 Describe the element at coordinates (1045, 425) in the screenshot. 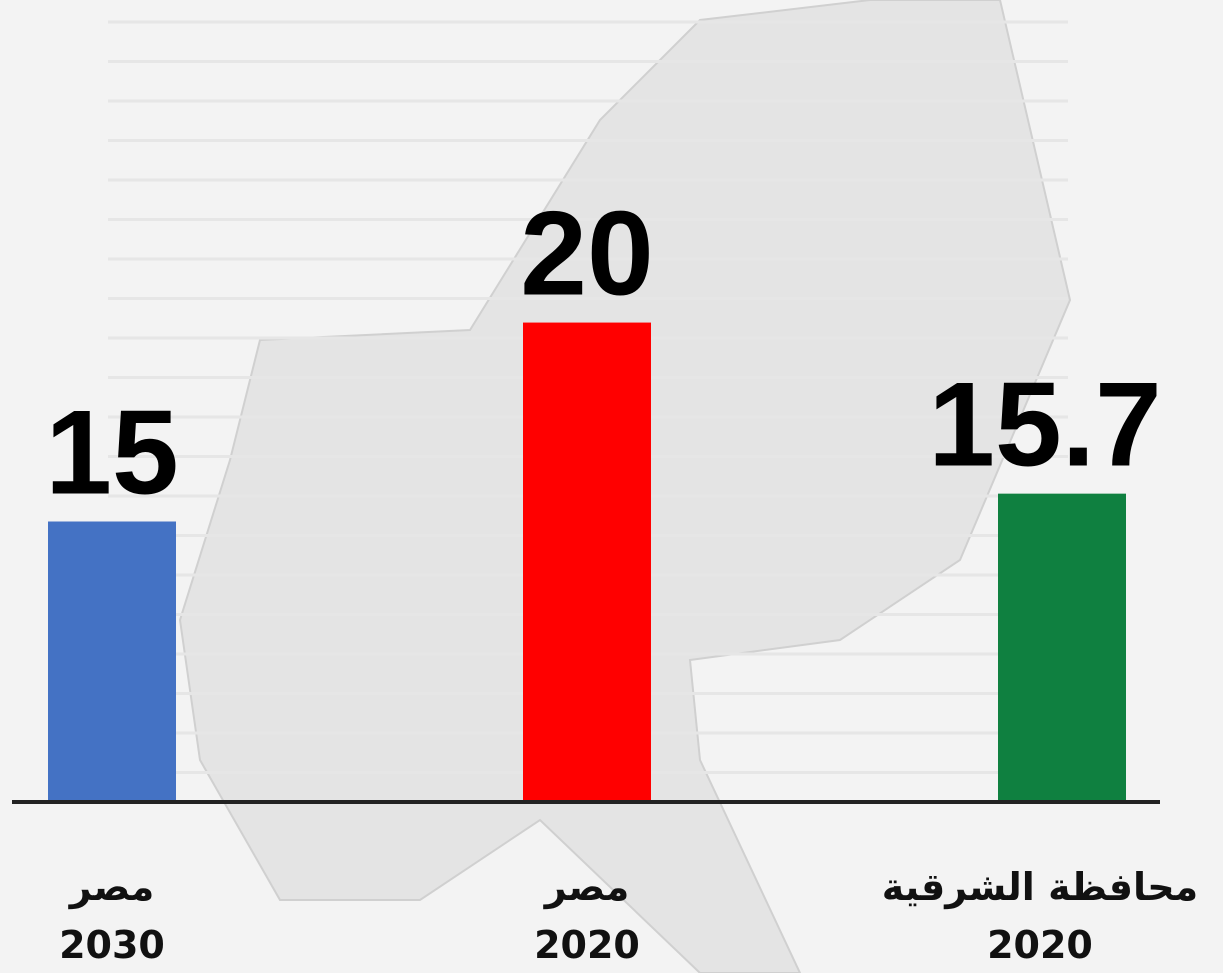

I see `value-label: 15.7` at that location.